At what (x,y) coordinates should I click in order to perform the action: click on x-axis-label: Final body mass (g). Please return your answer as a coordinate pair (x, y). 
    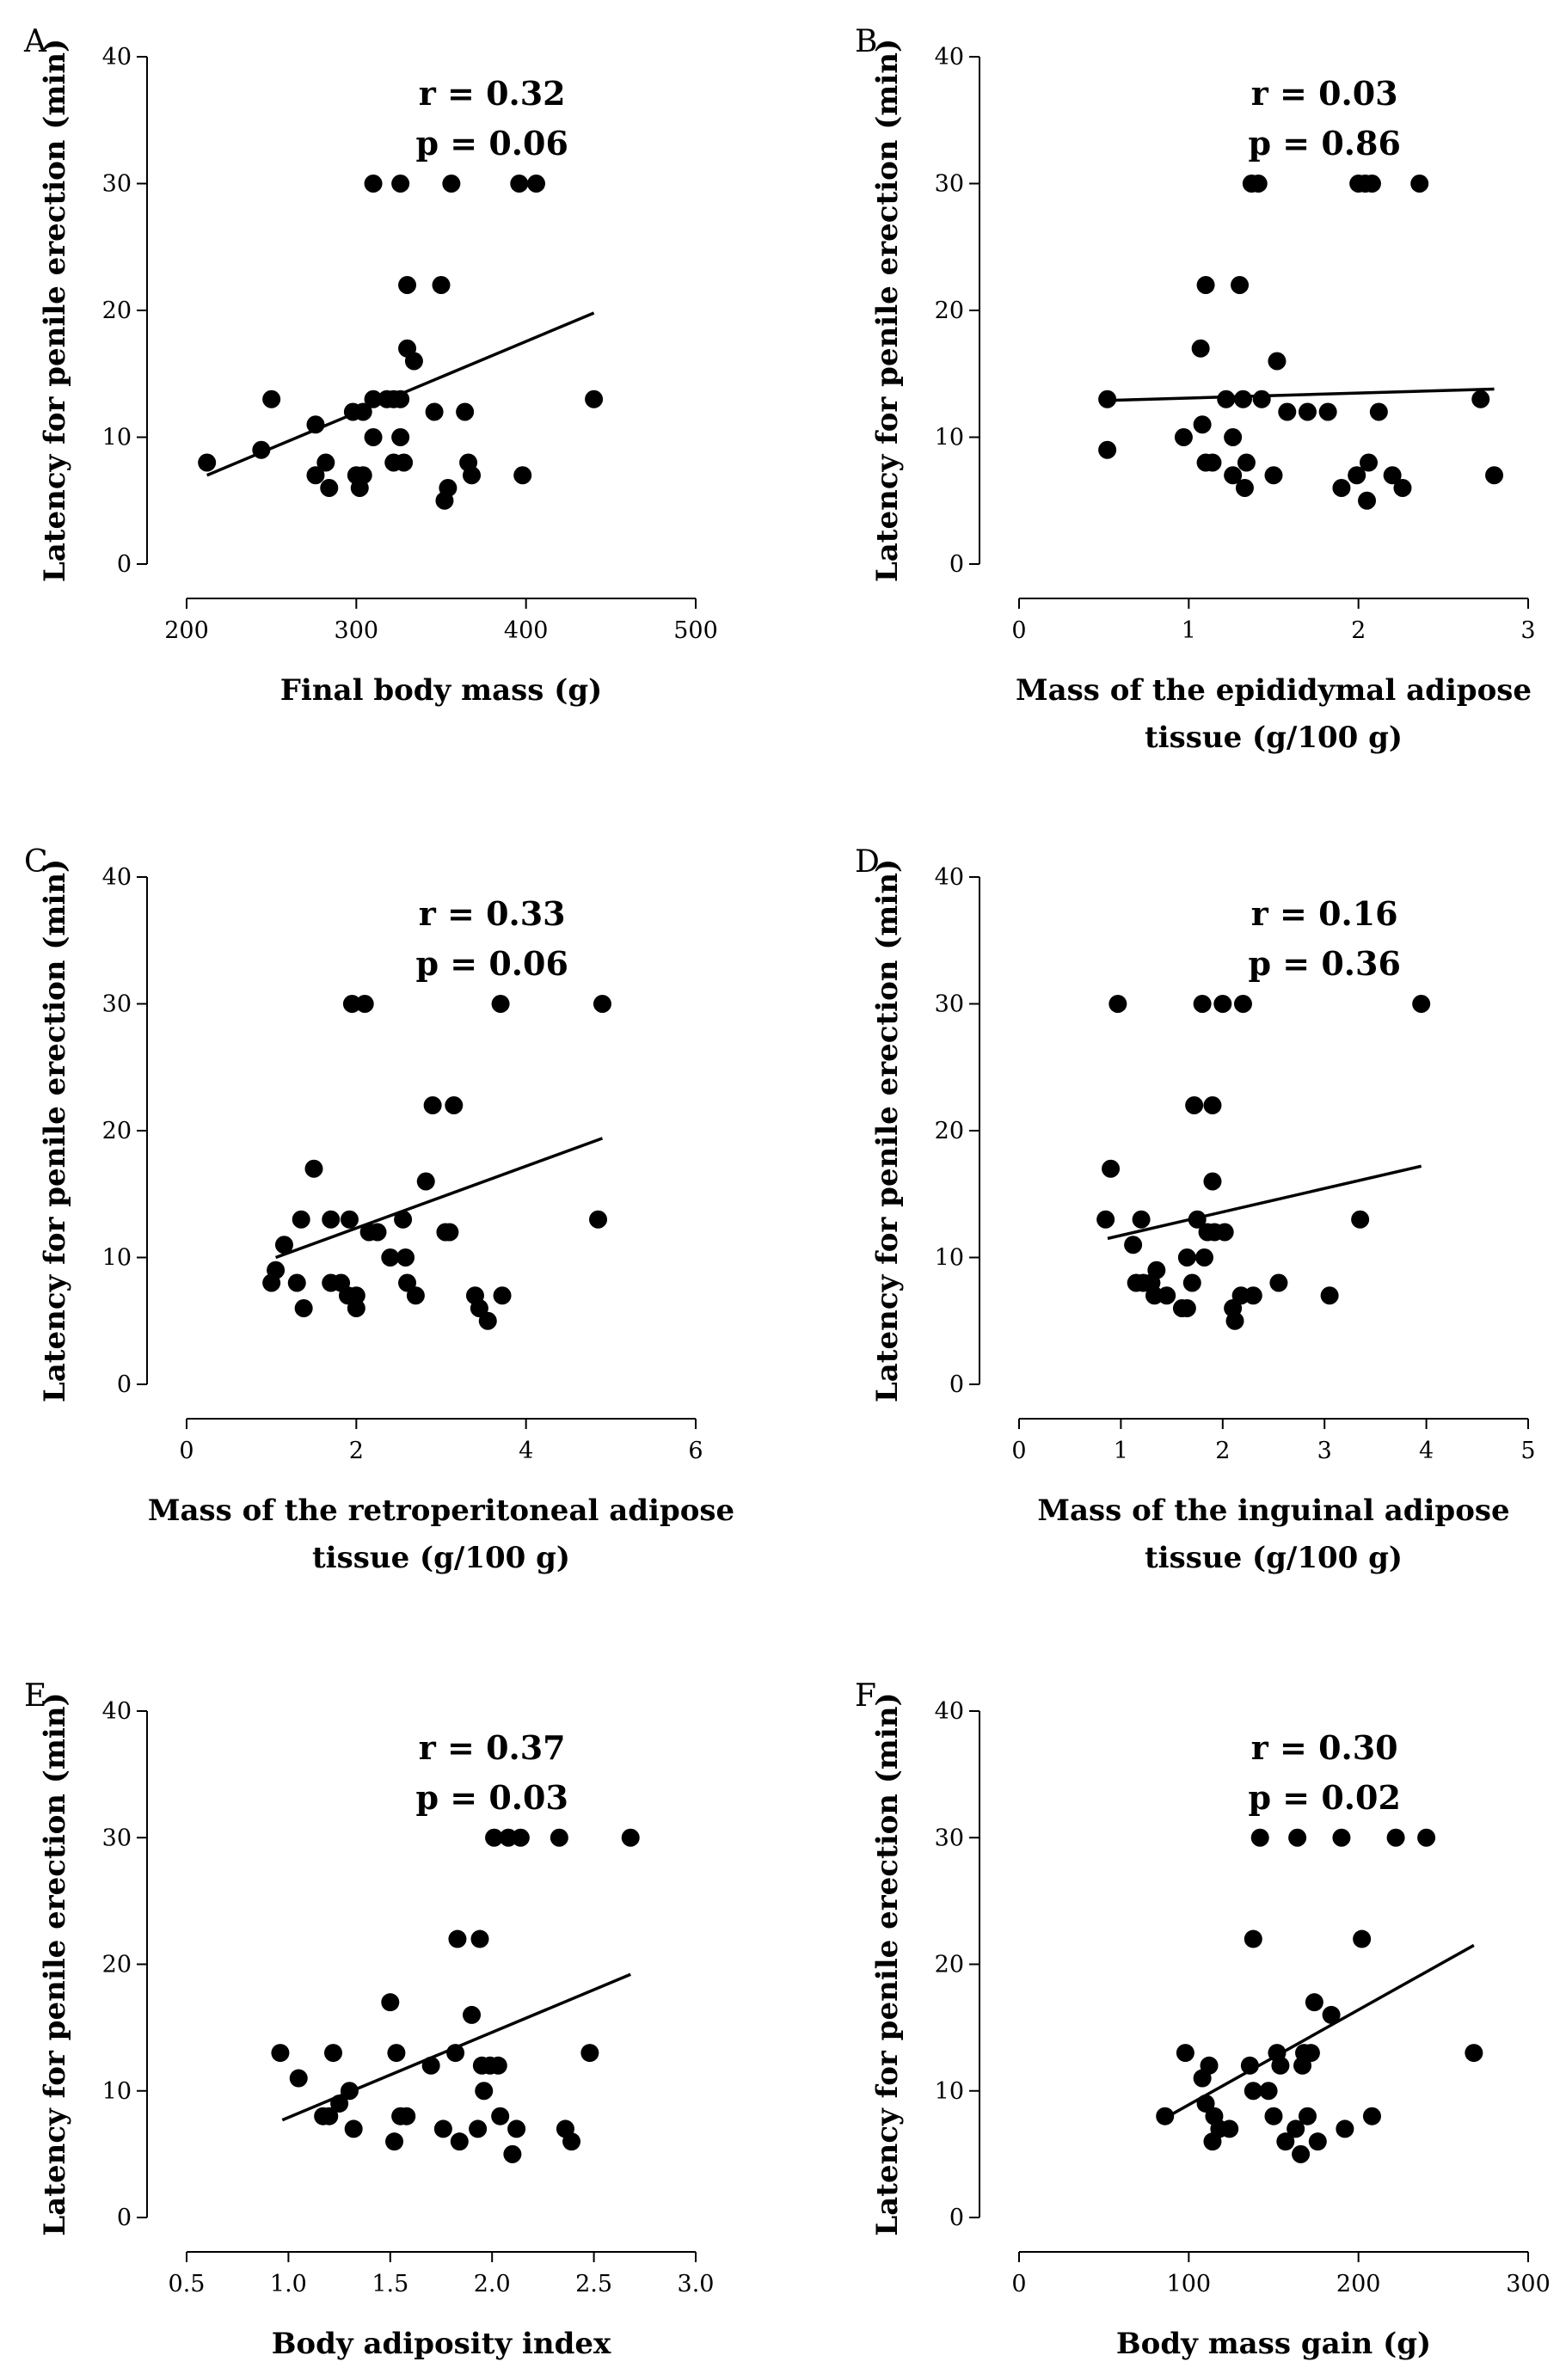
    Looking at the image, I should click on (441, 691).